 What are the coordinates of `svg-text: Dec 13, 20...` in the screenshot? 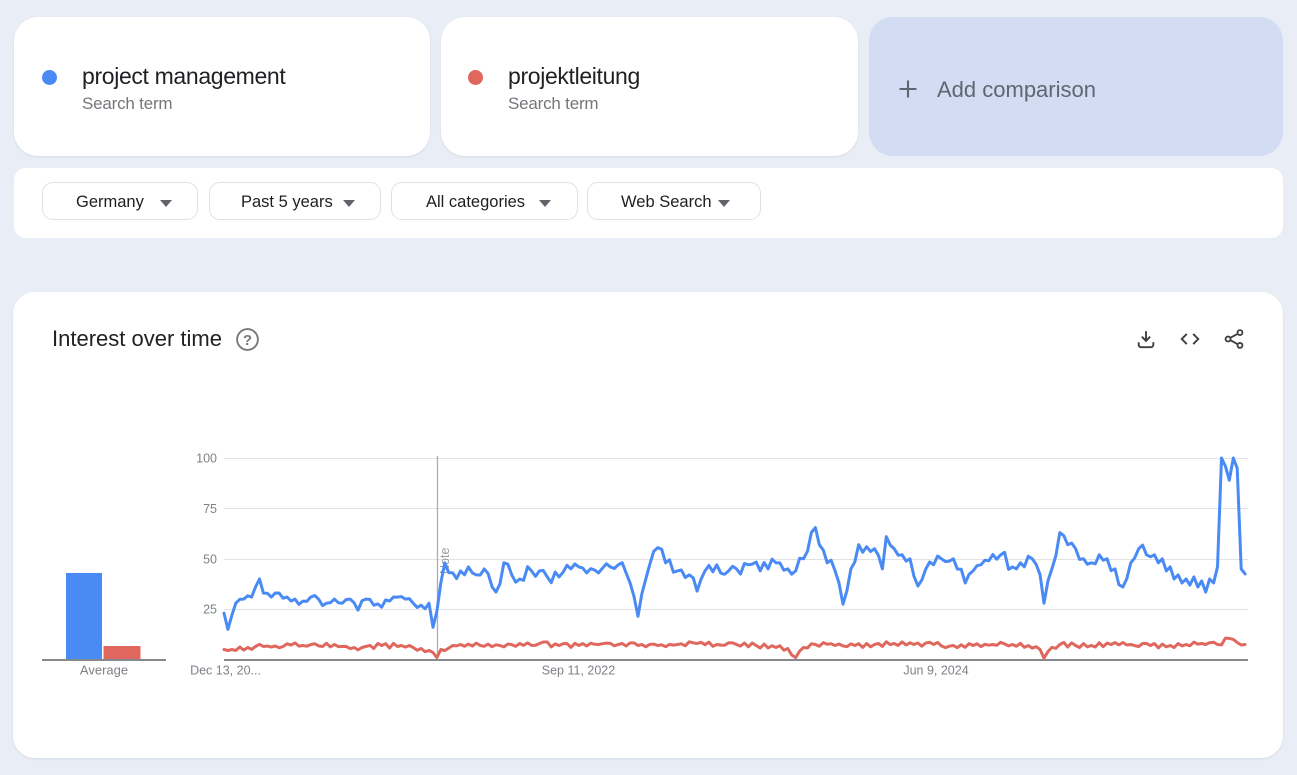 It's located at (225, 671).